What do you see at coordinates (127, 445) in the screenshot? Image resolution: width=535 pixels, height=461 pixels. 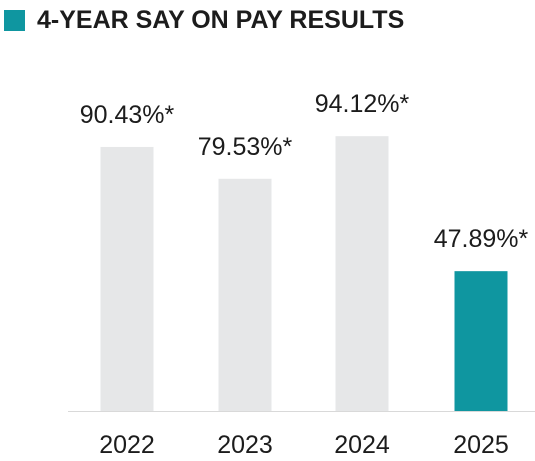 I see `x-tick-label-2022: 2022` at bounding box center [127, 445].